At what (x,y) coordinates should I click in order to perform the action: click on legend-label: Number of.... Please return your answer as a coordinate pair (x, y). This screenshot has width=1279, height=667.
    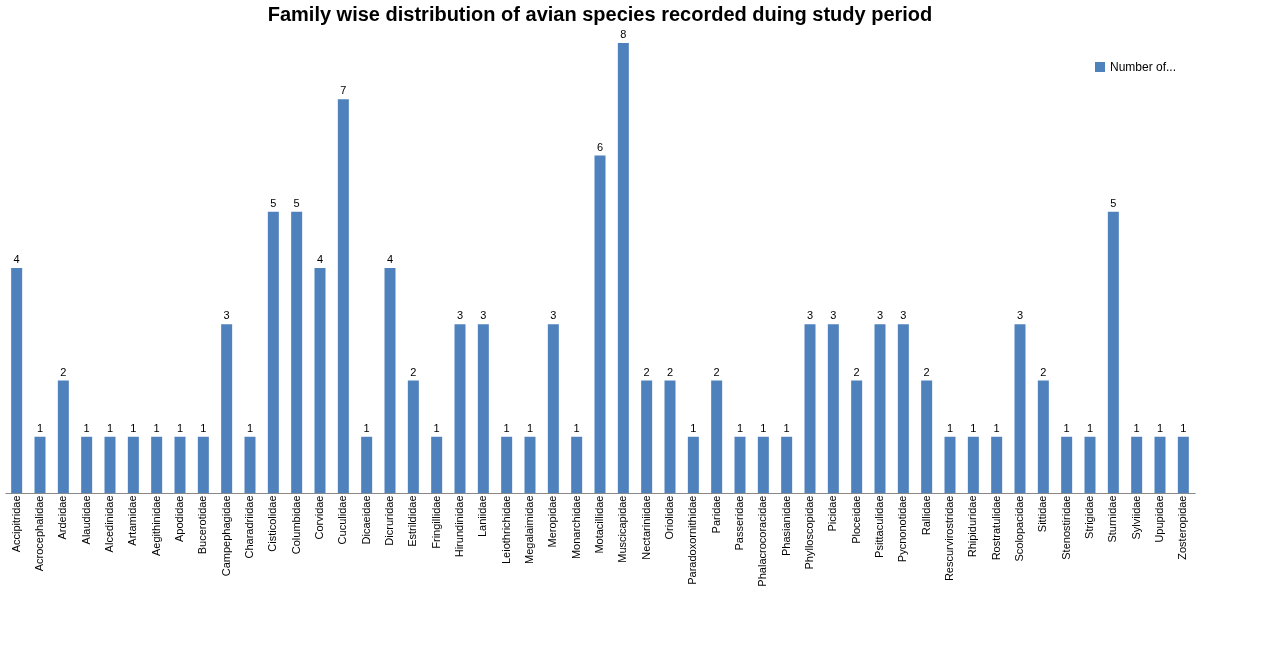
    Looking at the image, I should click on (1143, 67).